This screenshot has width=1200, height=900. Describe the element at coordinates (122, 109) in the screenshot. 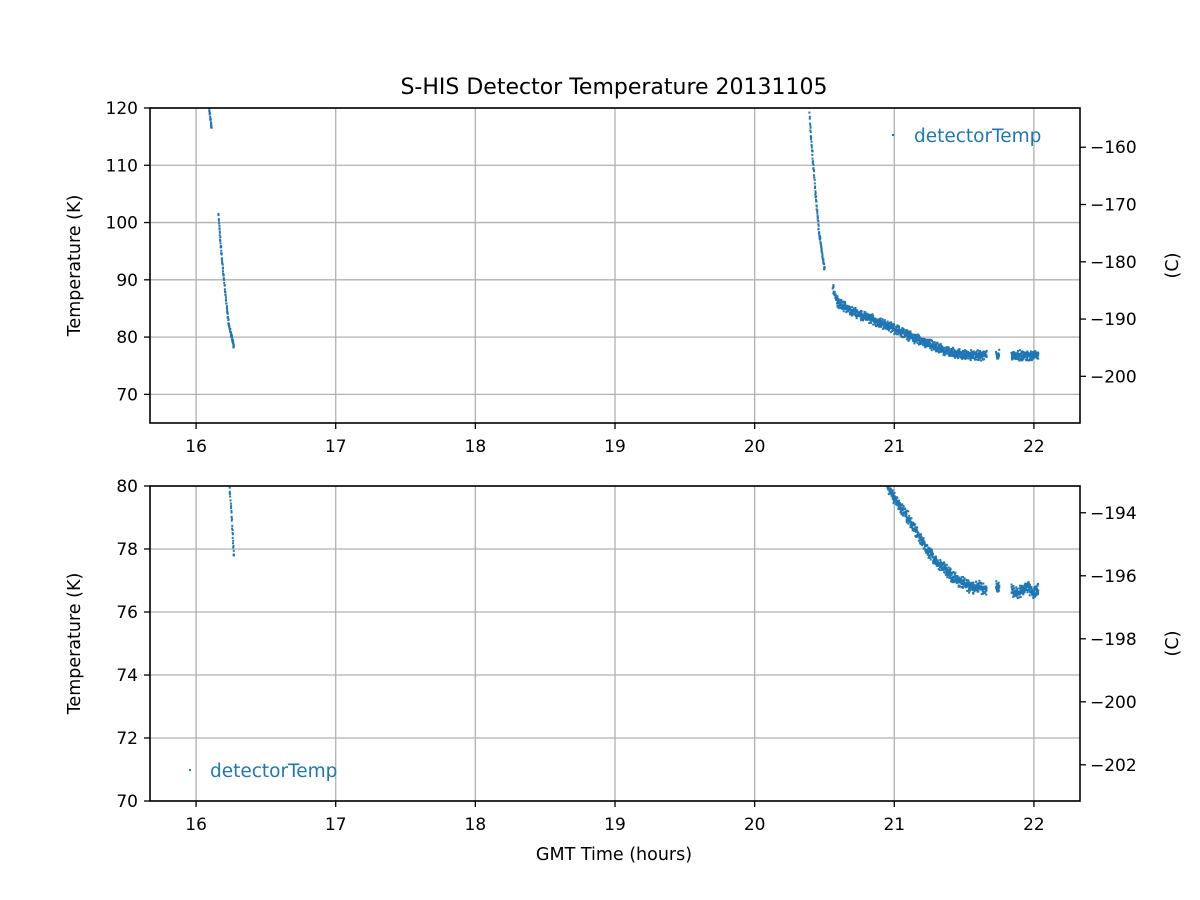

I see `top-y-tick-label: 120` at that location.